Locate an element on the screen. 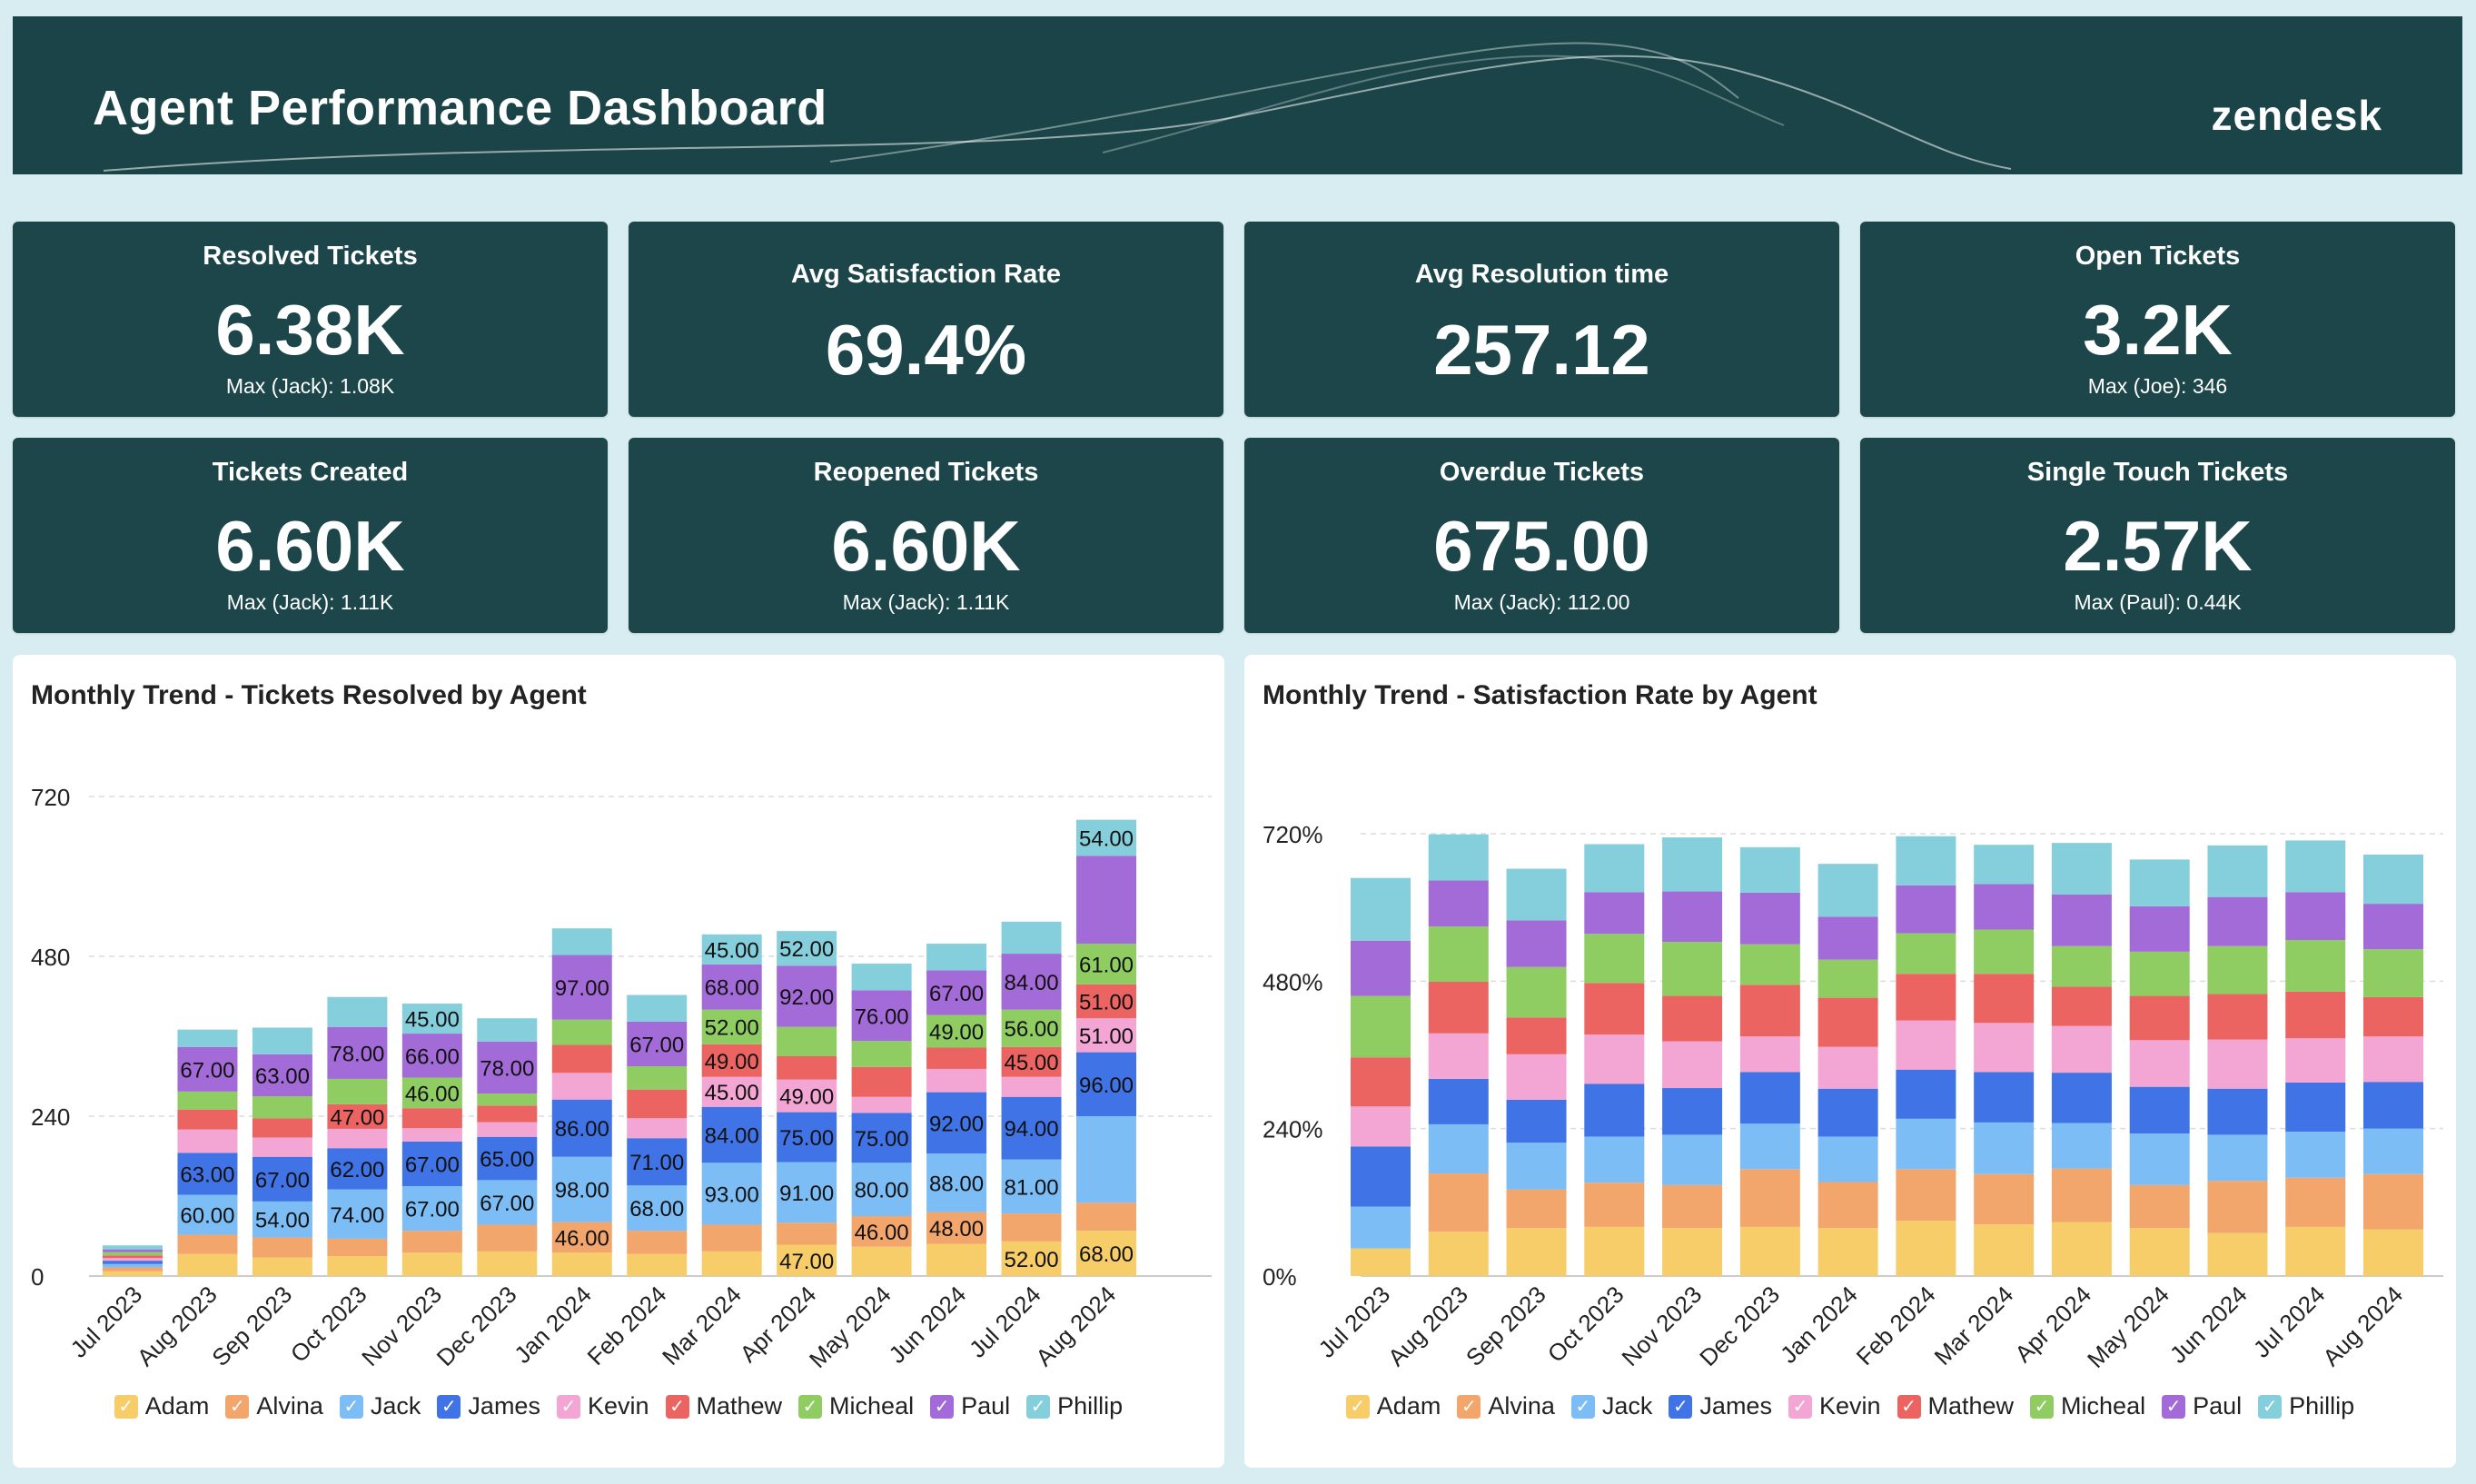 Image resolution: width=2476 pixels, height=1484 pixels. bar-segment-kevin-sep-2023 is located at coordinates (1536, 1077).